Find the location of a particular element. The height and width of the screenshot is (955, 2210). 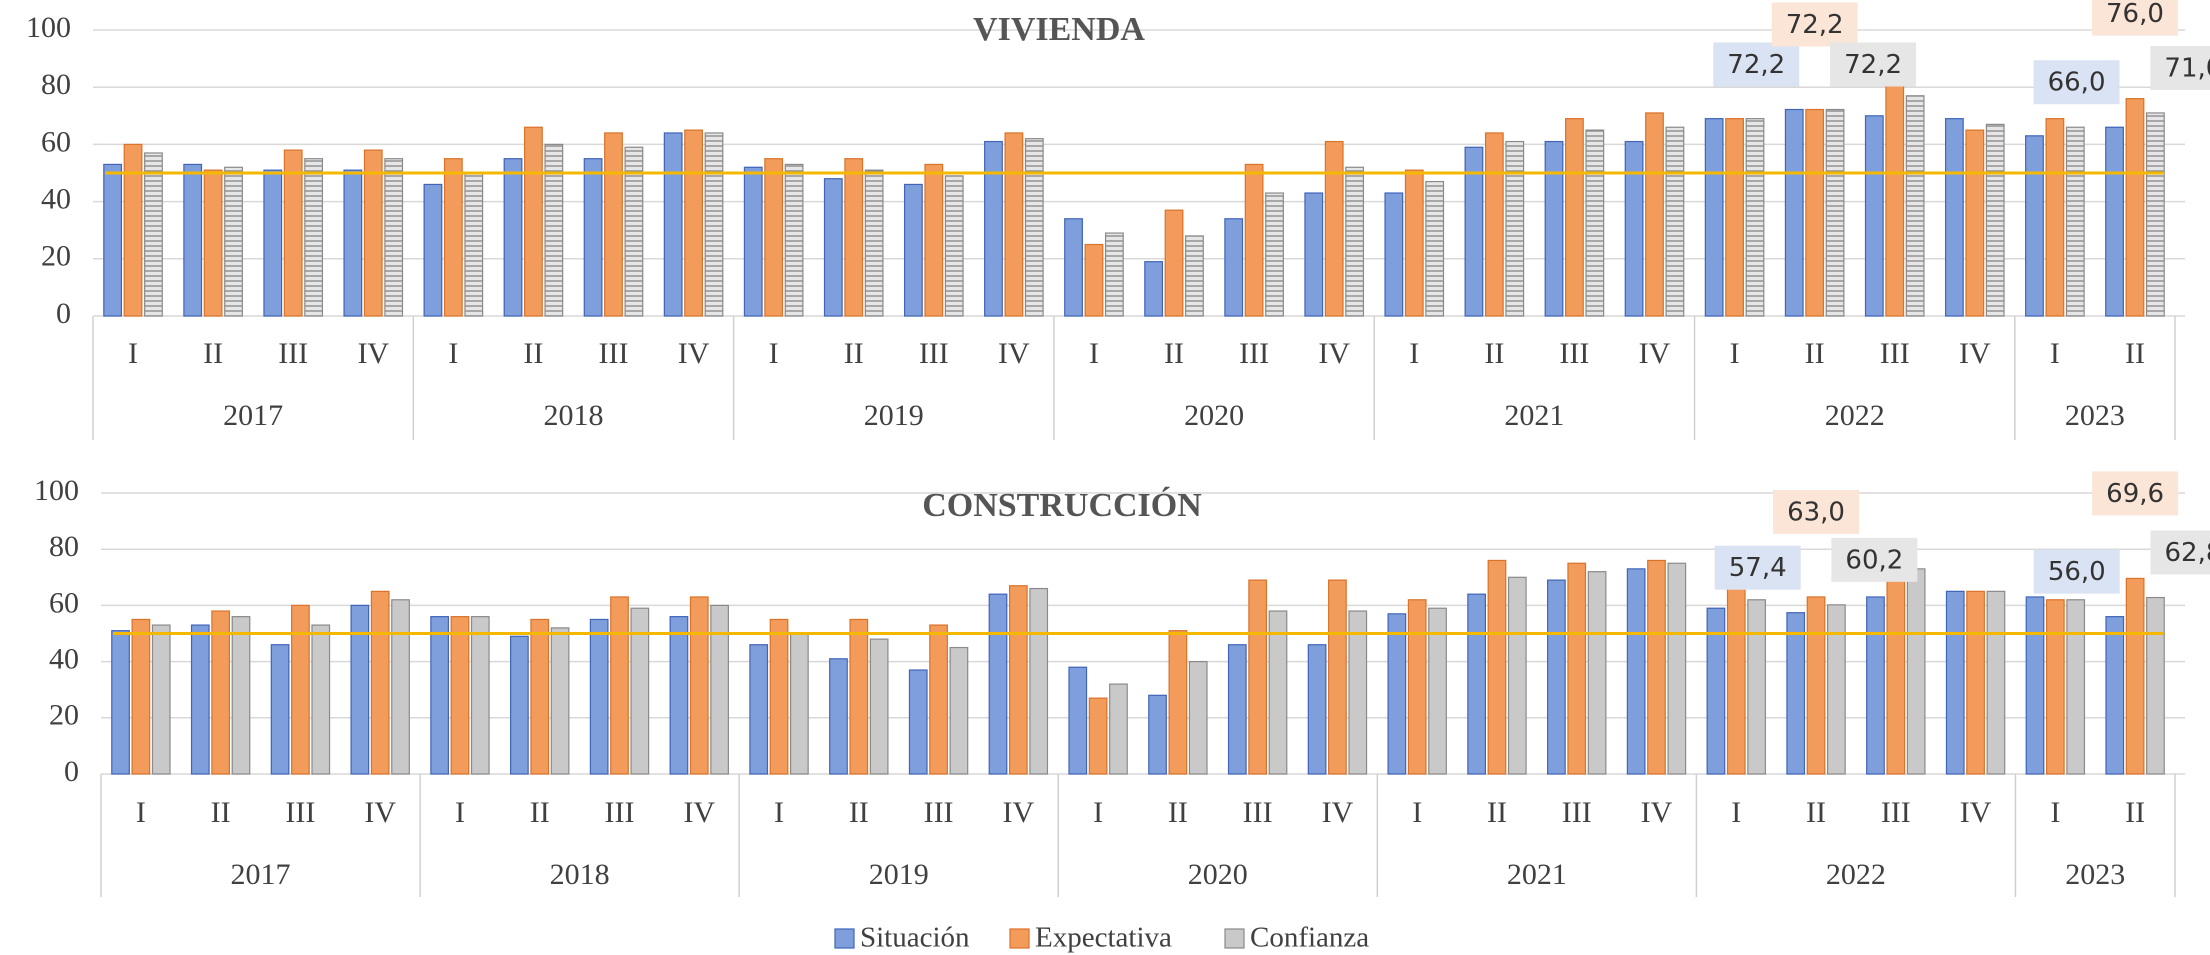

data-label: 69,6 is located at coordinates (2135, 493).